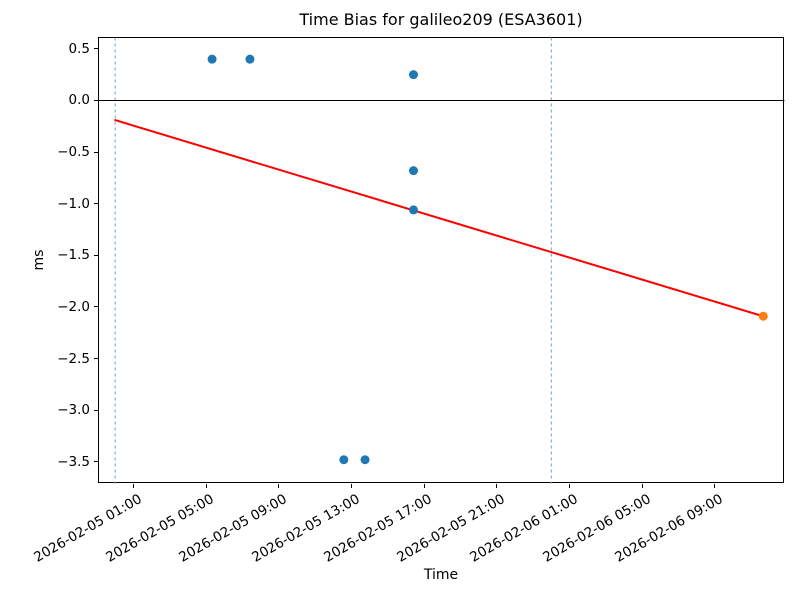 This screenshot has height=600, width=800. Describe the element at coordinates (73, 461) in the screenshot. I see `y-tick-label: −3.5` at that location.